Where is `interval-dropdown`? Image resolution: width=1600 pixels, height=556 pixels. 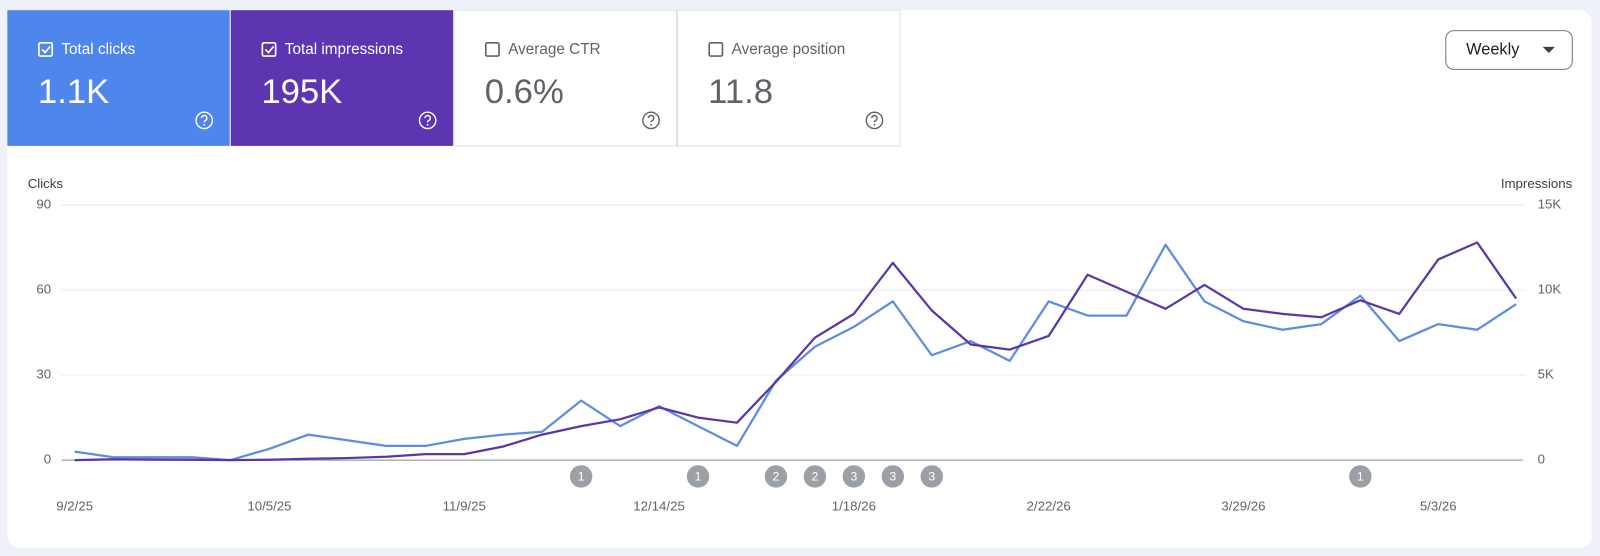
interval-dropdown is located at coordinates (1509, 50).